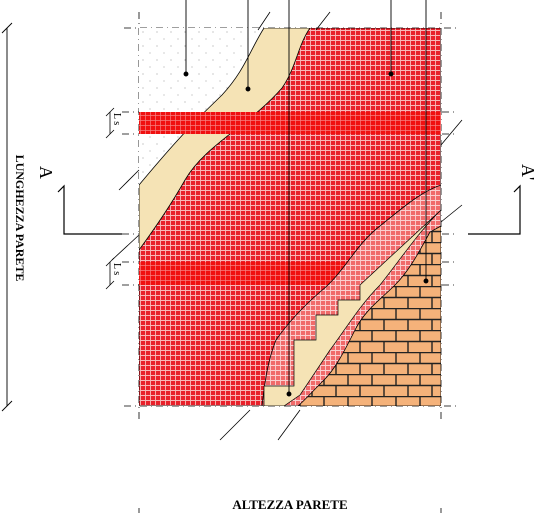 Image resolution: width=546 pixels, height=513 pixels. Describe the element at coordinates (116, 119) in the screenshot. I see `overlap-label-upper: L s` at that location.